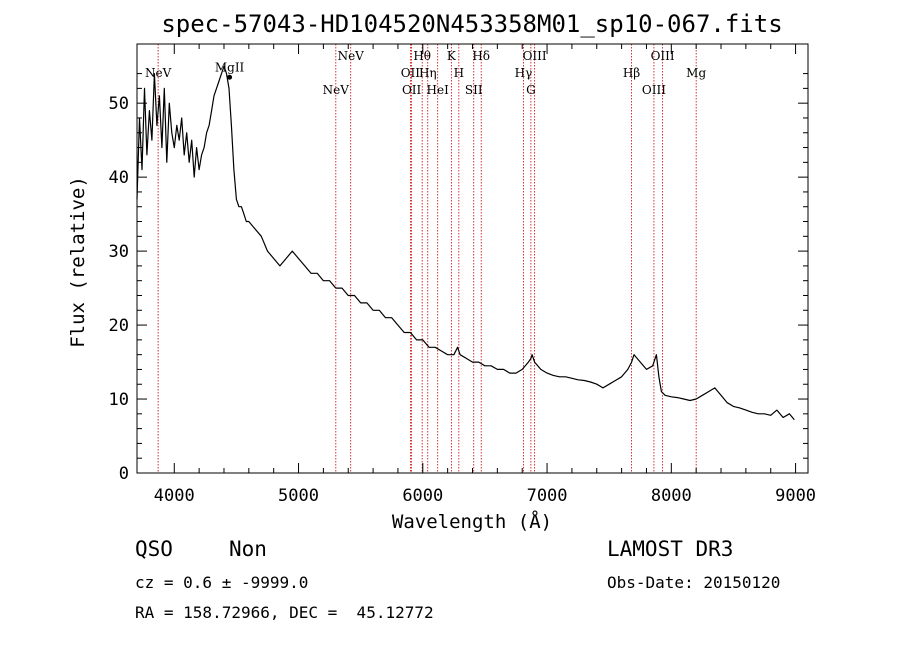 The image size is (900, 649). Describe the element at coordinates (422, 496) in the screenshot. I see `x-tick-label: 6000` at that location.